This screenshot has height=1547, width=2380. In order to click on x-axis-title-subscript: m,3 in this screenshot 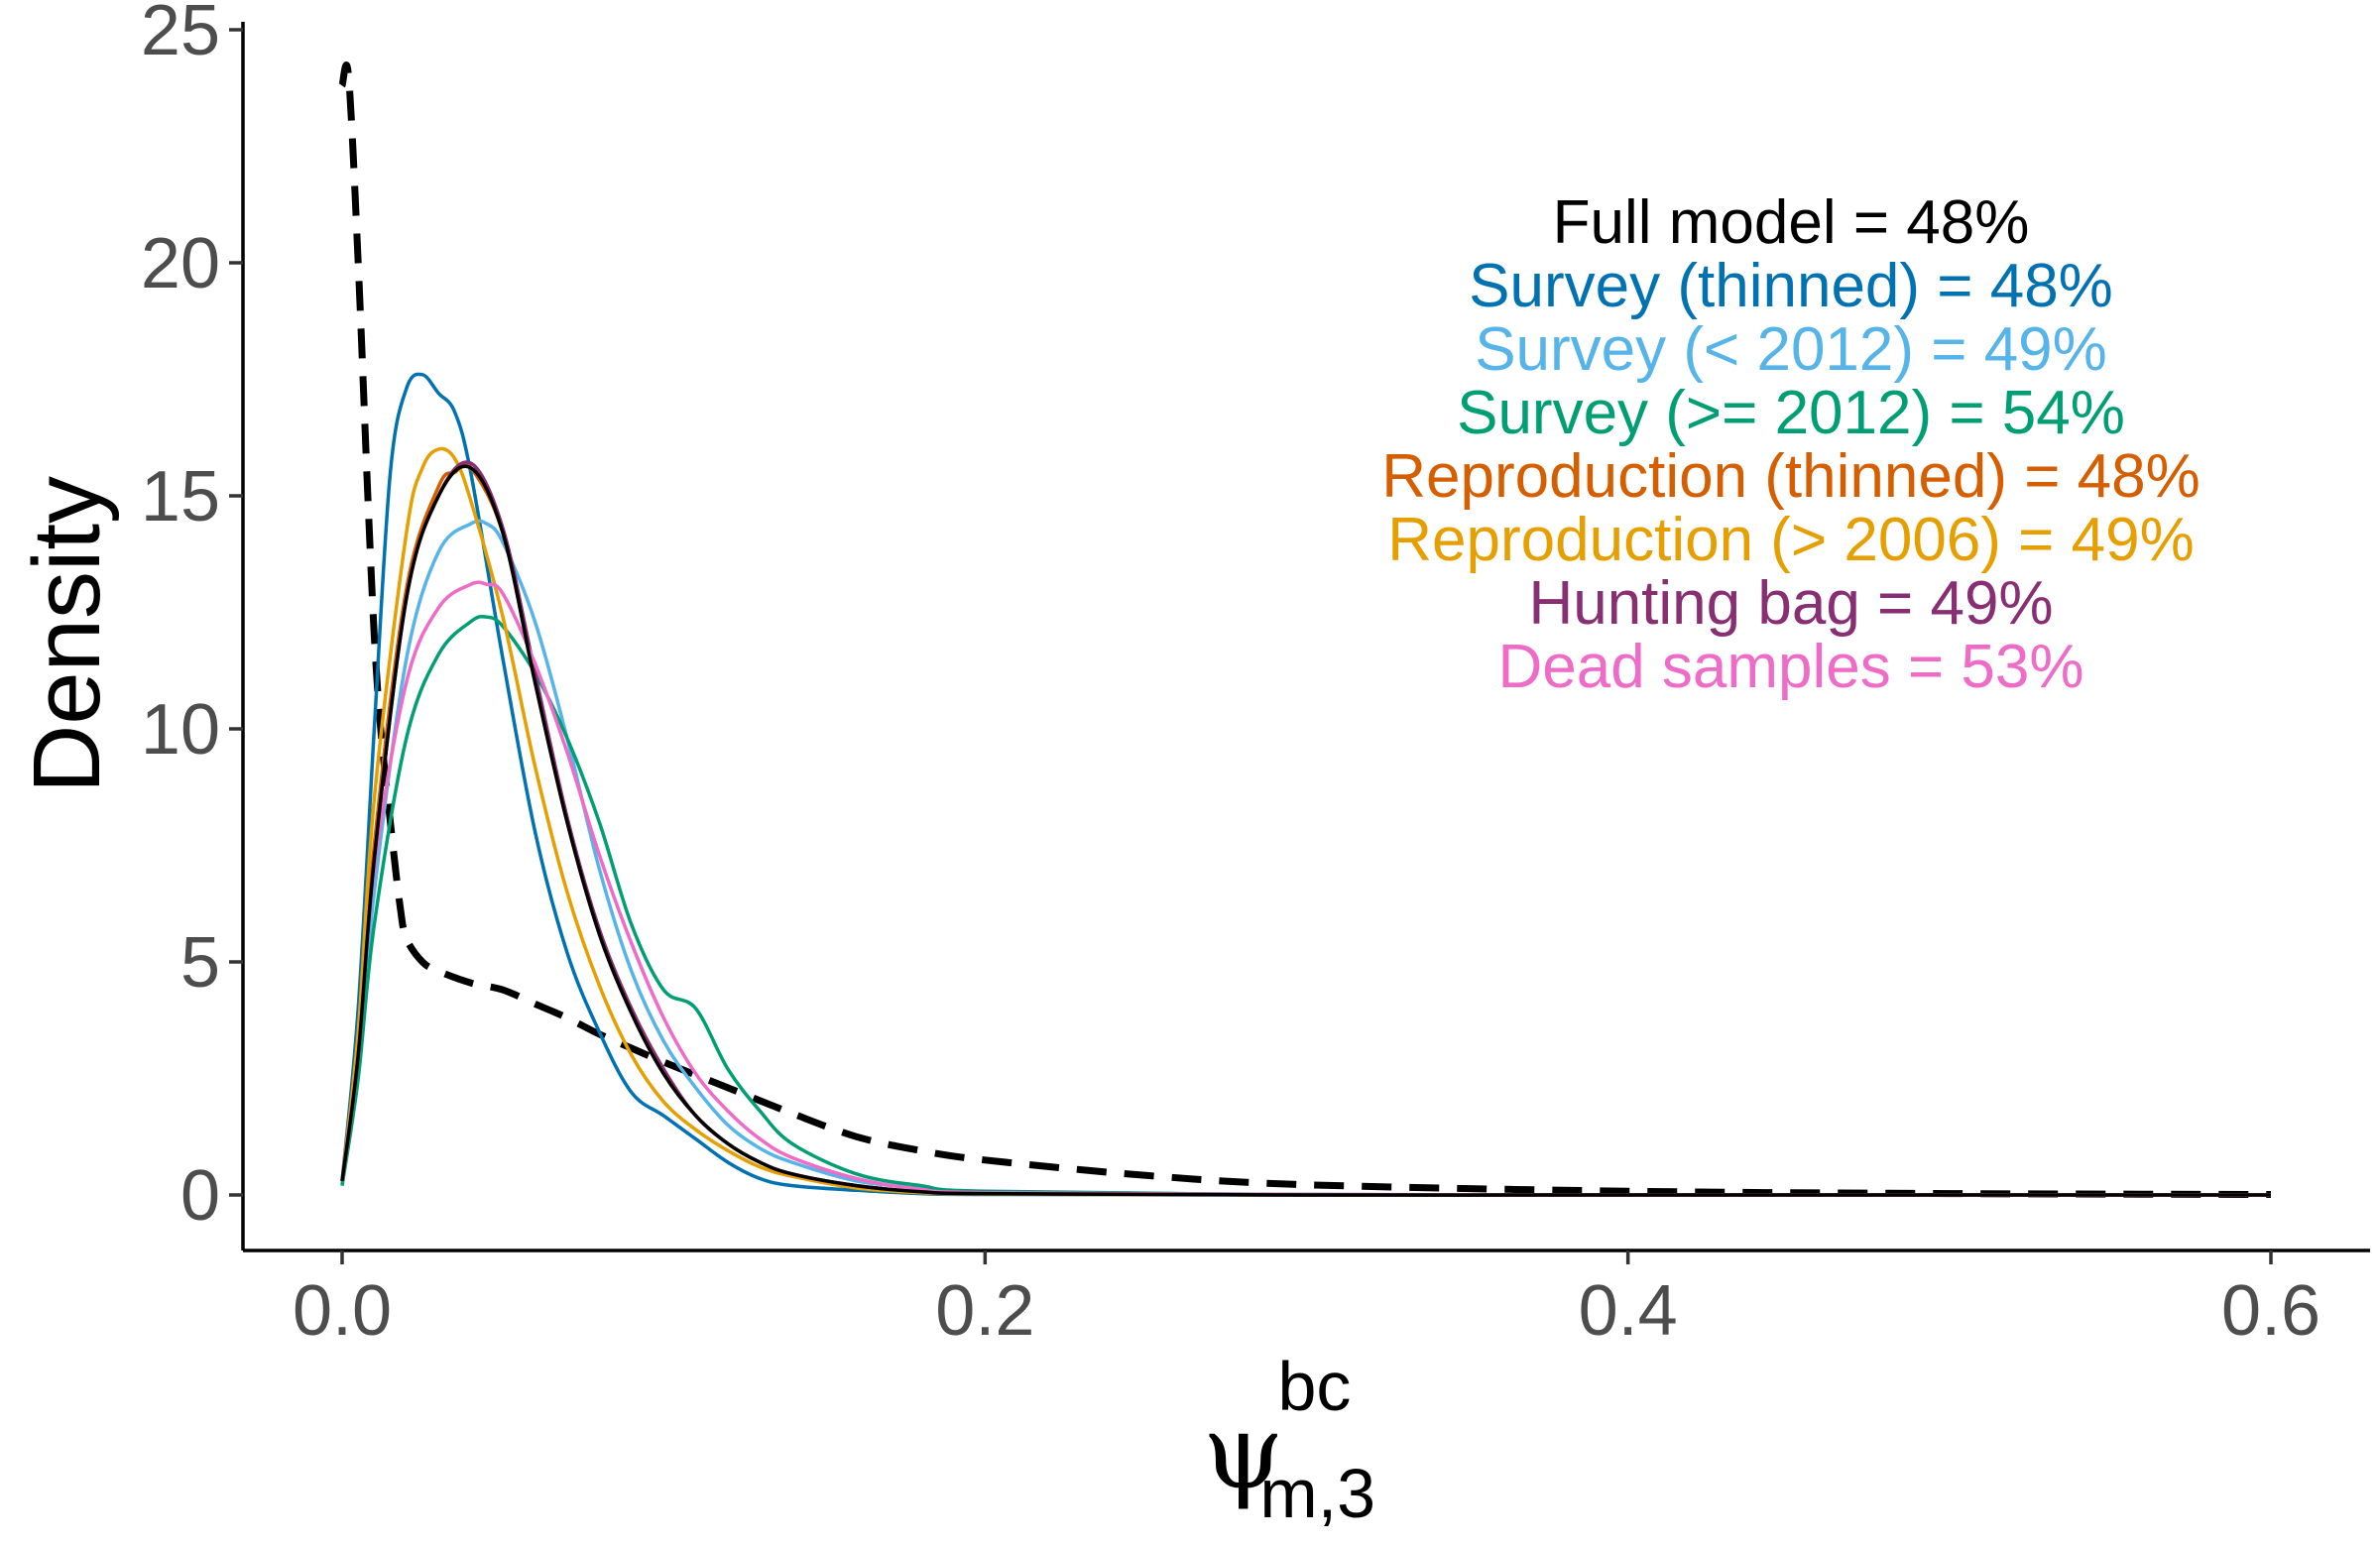, I will do `click(1317, 1493)`.